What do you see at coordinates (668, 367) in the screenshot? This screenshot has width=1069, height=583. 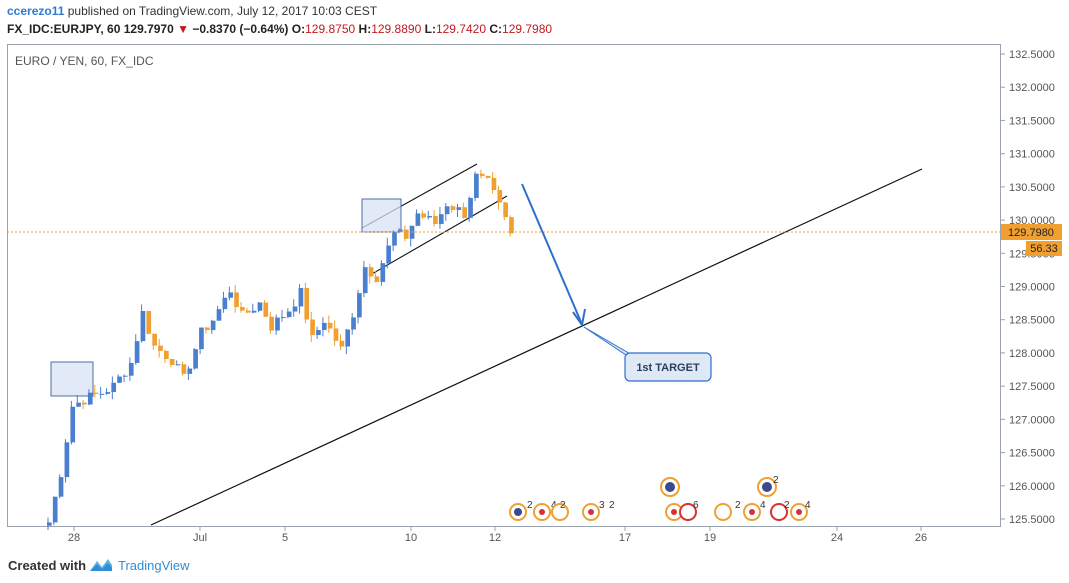 I see `target-callout` at bounding box center [668, 367].